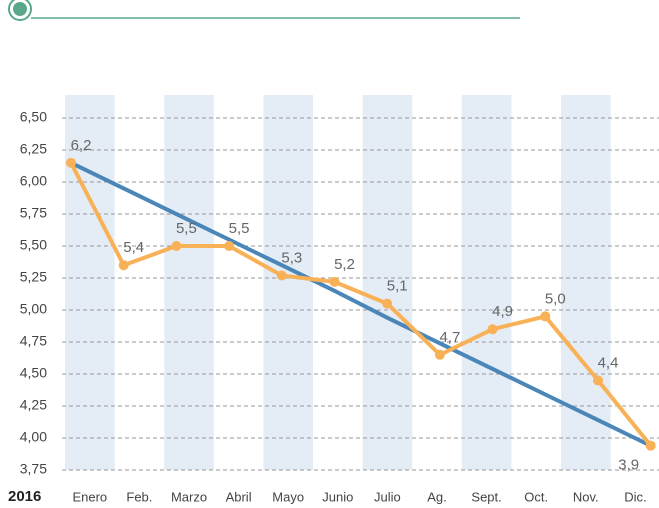 The height and width of the screenshot is (508, 659). What do you see at coordinates (33, 277) in the screenshot?
I see `y-tick-label: 5,25` at bounding box center [33, 277].